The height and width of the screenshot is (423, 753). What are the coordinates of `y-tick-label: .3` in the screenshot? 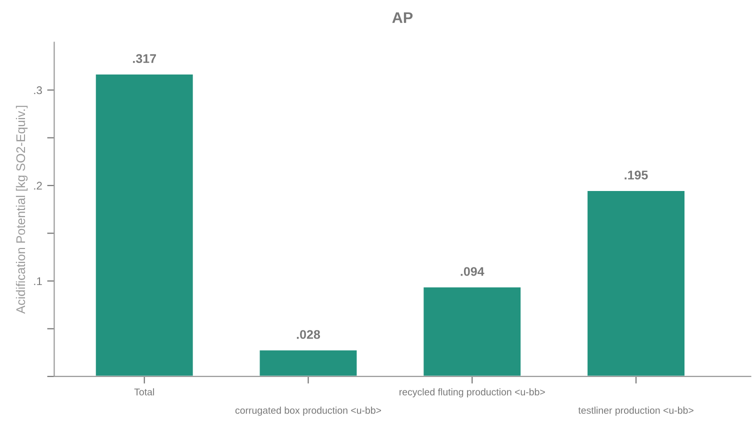 It's located at (38, 90).